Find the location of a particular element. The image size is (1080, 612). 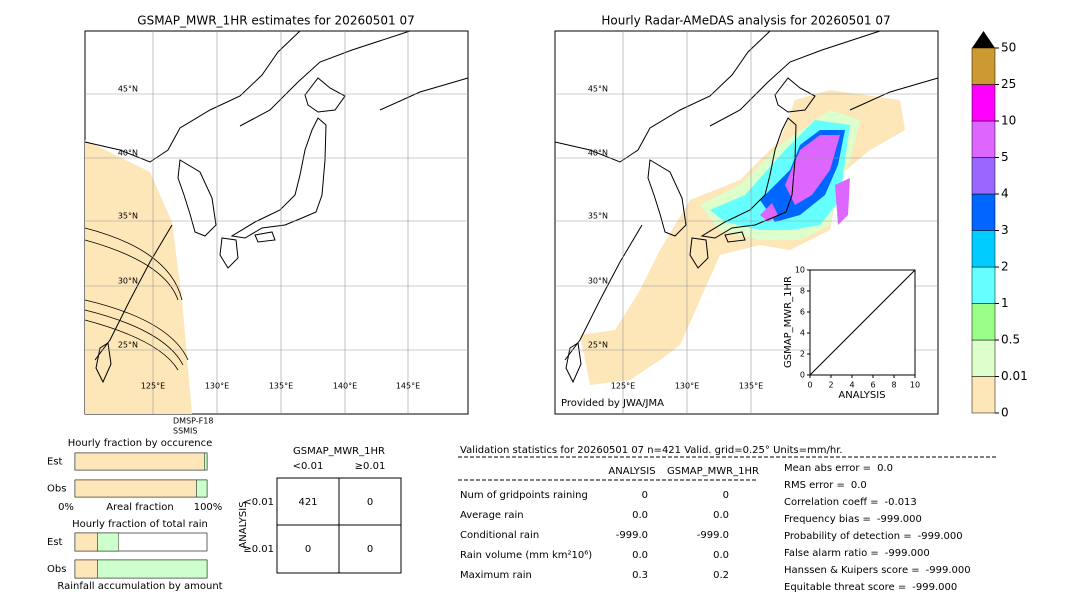

col-header: <0.01 is located at coordinates (308, 466).